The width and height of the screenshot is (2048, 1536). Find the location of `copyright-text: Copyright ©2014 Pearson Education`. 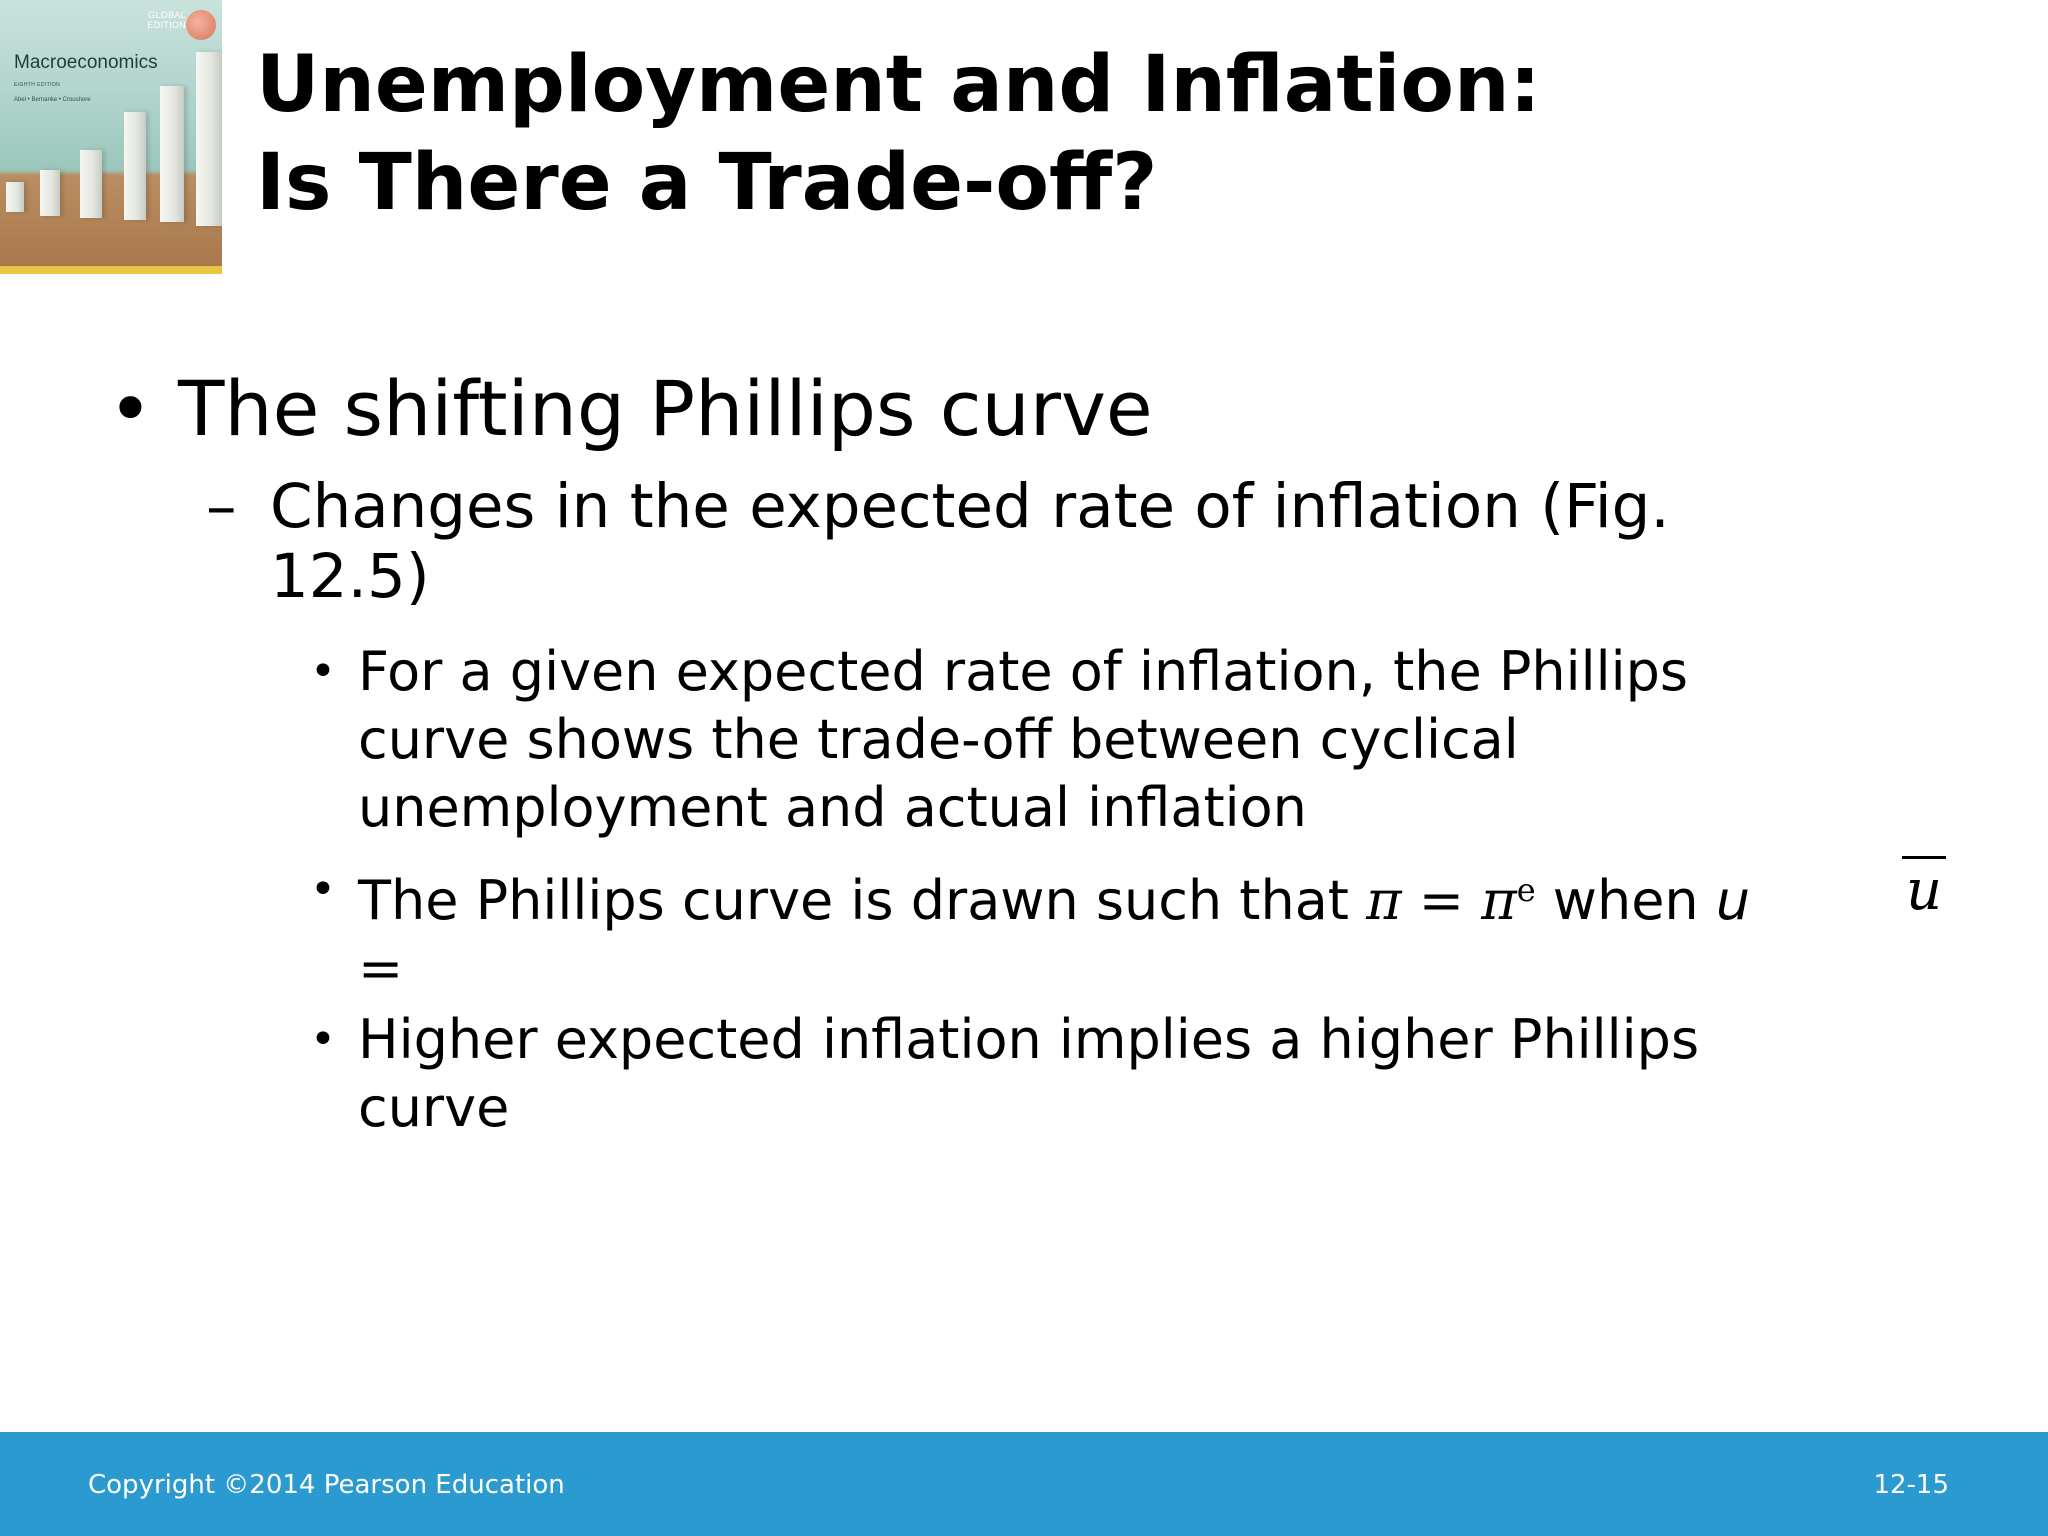

copyright-text: Copyright ©2014 Pearson Education is located at coordinates (326, 1485).